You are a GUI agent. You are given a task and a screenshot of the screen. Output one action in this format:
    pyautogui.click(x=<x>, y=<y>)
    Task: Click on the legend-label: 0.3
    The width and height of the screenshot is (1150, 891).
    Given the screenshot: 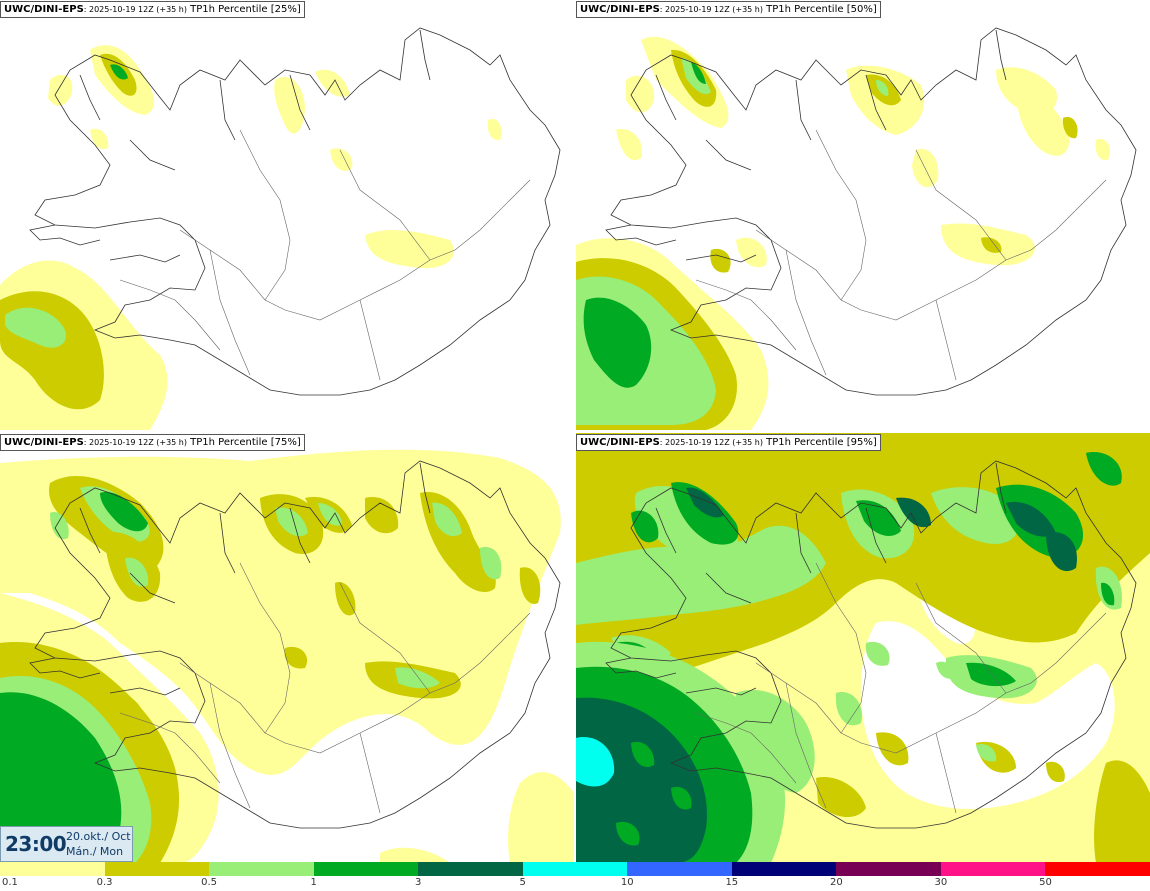 What is the action you would take?
    pyautogui.click(x=104, y=882)
    